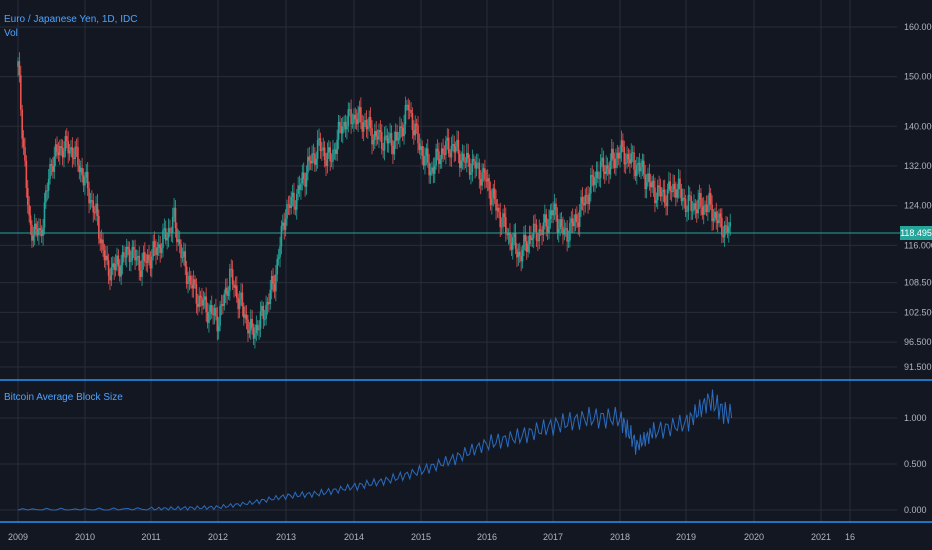 Image resolution: width=932 pixels, height=550 pixels. Describe the element at coordinates (620, 537) in the screenshot. I see `time-tick-label-9: 2018` at that location.